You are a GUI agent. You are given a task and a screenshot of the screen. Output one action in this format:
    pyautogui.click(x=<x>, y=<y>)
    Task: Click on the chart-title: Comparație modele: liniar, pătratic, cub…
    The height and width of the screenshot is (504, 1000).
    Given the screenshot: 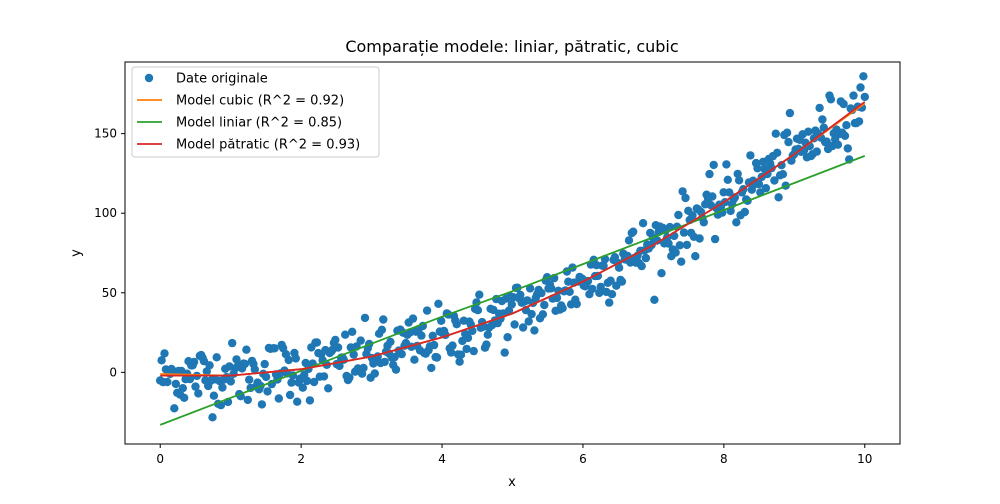 What is the action you would take?
    pyautogui.click(x=511, y=46)
    